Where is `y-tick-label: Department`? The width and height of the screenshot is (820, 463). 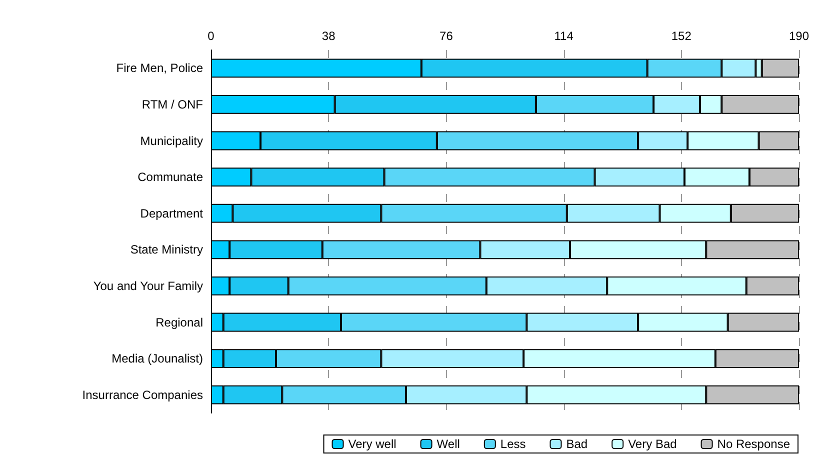
y-tick-label: Department is located at coordinates (172, 213).